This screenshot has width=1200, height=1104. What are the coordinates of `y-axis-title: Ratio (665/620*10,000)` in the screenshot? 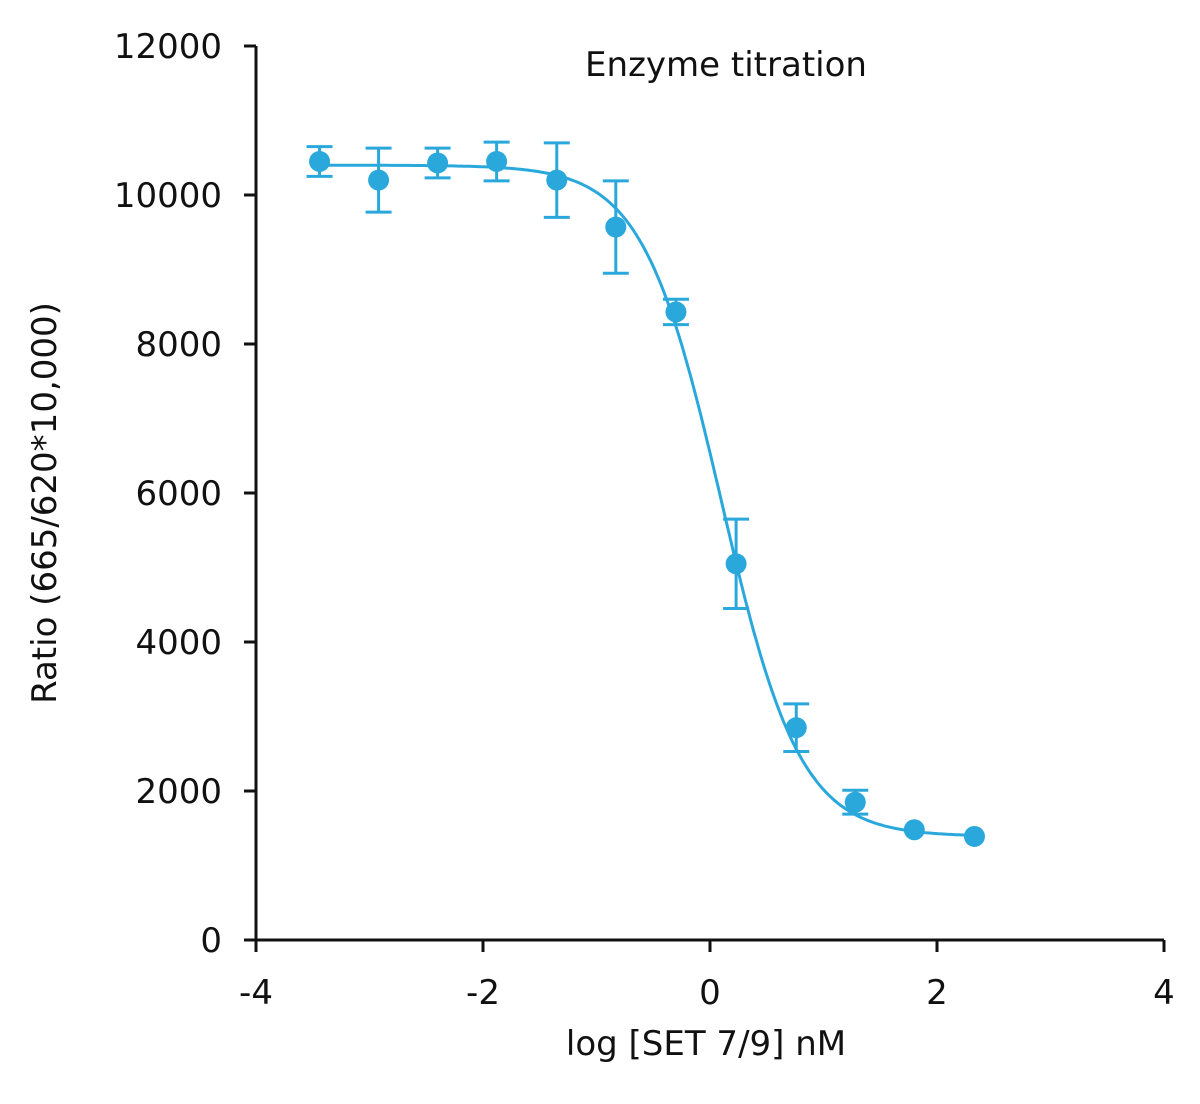 It's located at (45, 503).